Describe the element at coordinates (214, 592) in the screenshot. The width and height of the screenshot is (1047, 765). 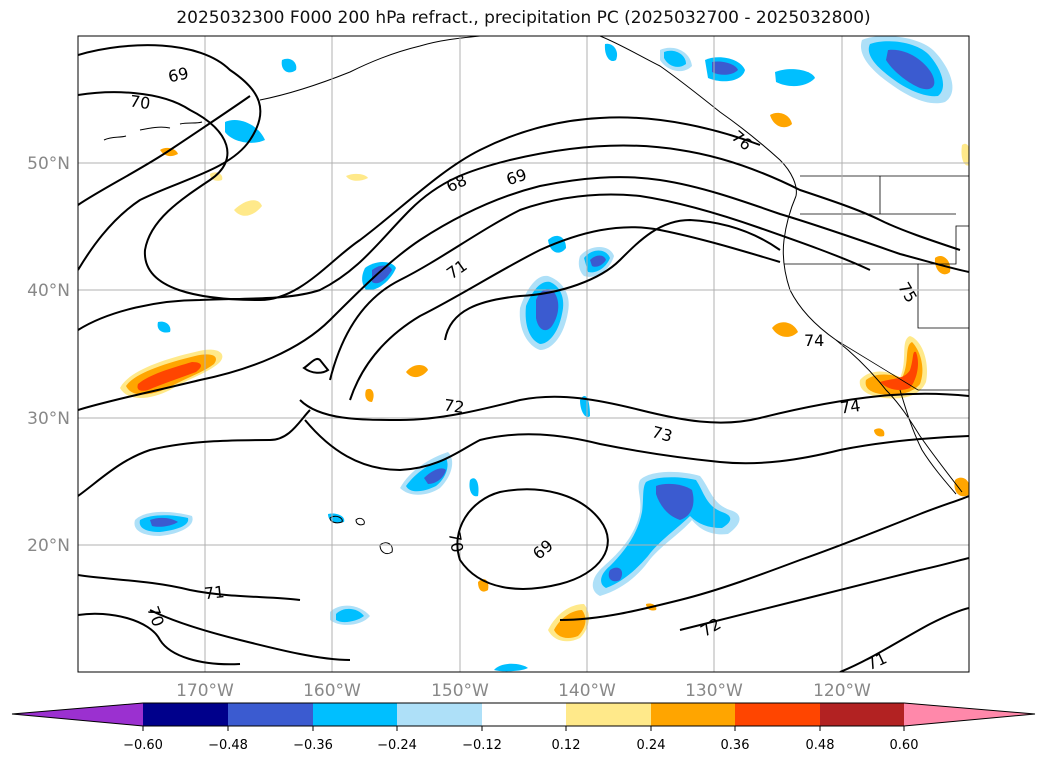
I see `contour-label: 71` at that location.